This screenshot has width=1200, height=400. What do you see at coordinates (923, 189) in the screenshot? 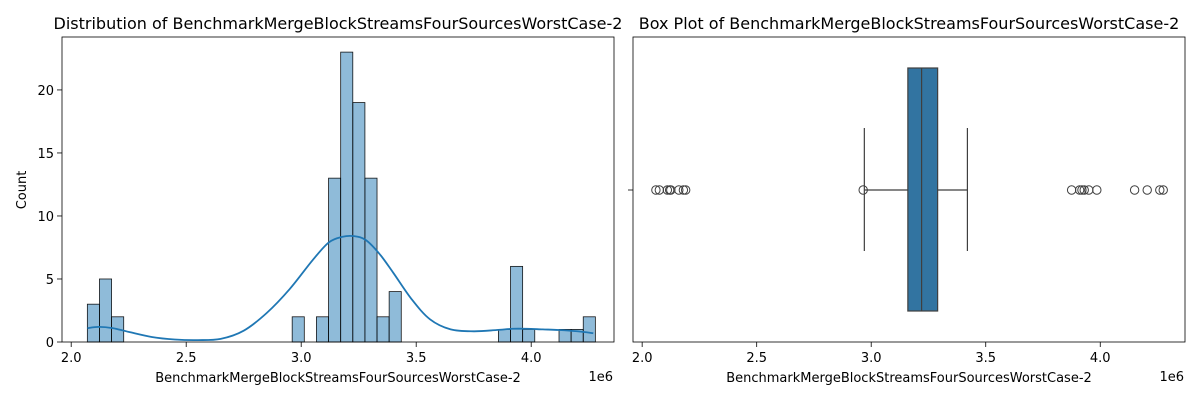
I see `iqr-box` at bounding box center [923, 189].